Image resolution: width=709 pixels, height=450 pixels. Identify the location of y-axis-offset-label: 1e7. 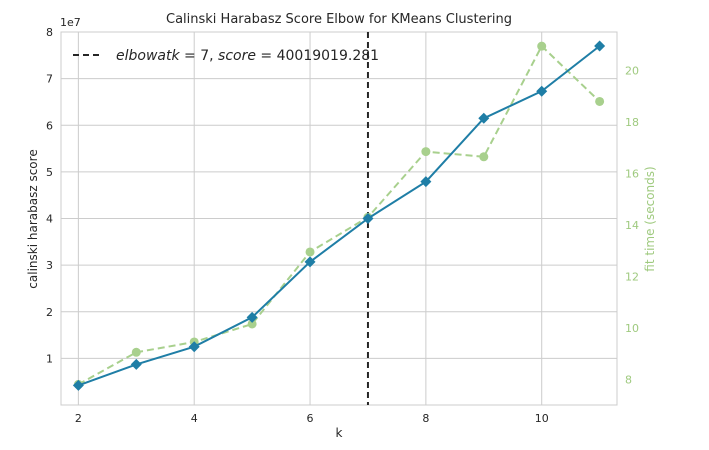
(70, 22).